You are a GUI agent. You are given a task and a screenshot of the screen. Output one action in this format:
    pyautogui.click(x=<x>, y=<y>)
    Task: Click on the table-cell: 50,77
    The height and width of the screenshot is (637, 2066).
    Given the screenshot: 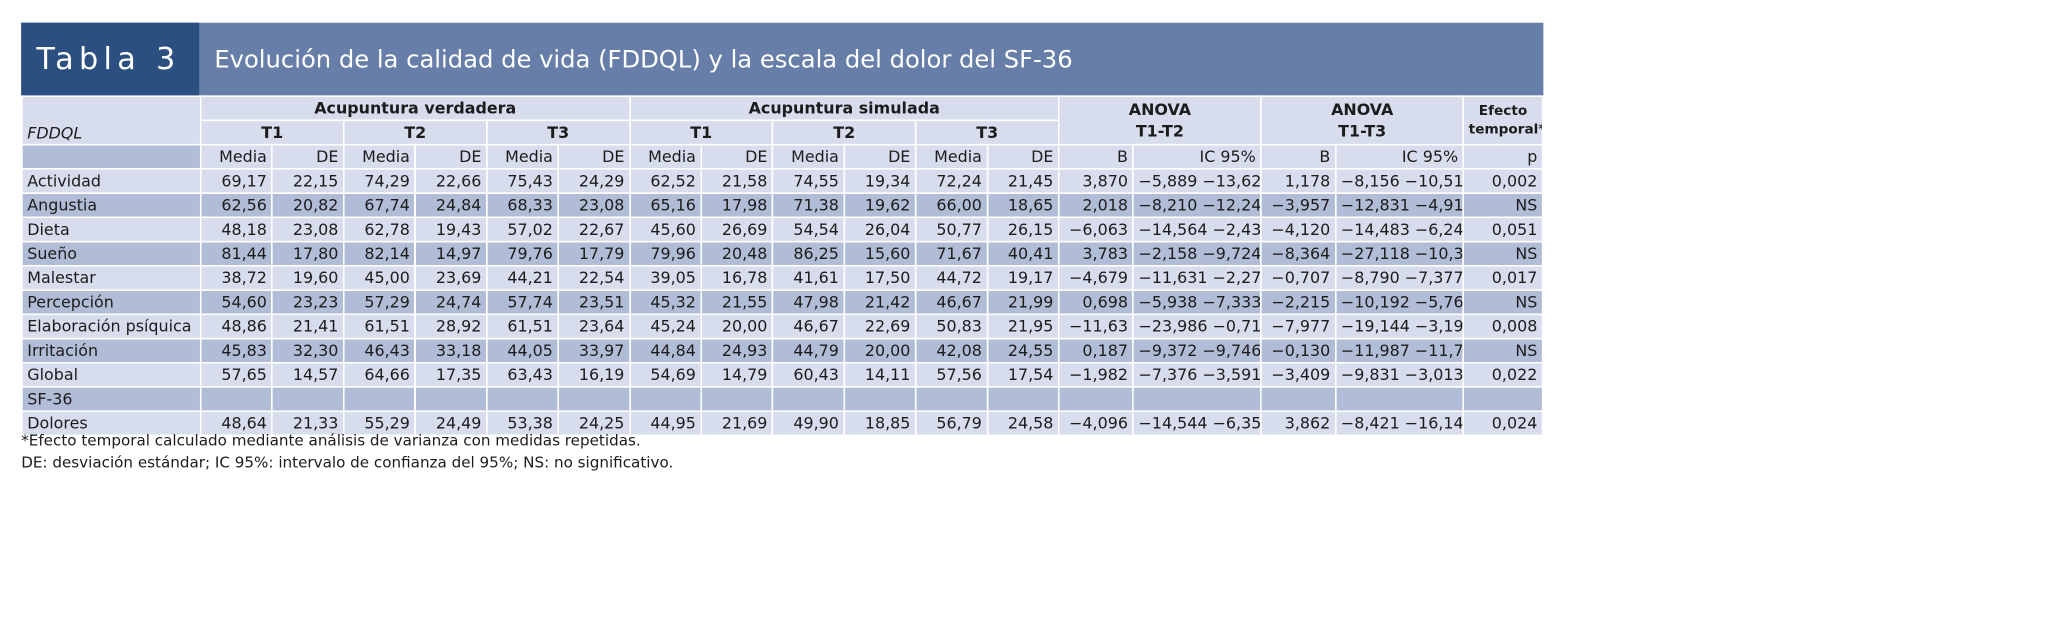 What is the action you would take?
    pyautogui.click(x=951, y=229)
    